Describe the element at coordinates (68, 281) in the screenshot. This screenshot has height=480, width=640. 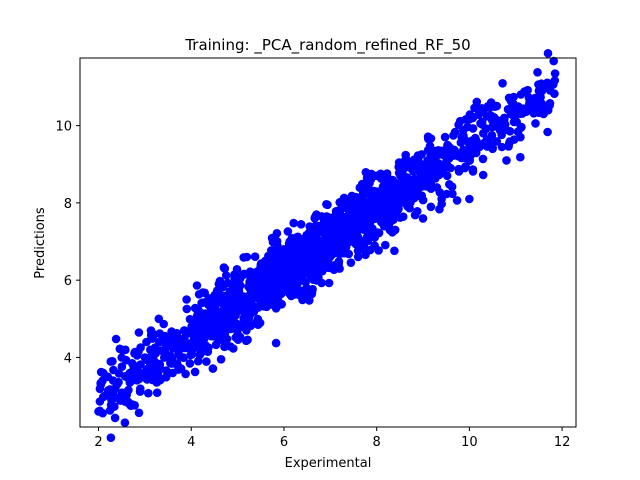
I see `y-tick-label: 6` at that location.